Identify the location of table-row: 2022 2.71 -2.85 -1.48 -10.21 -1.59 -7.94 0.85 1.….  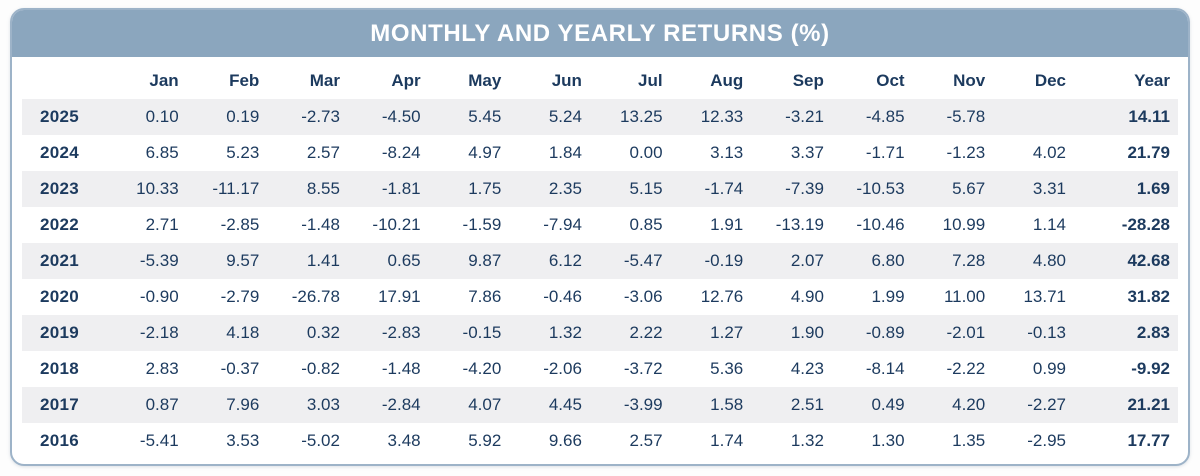
(600, 225).